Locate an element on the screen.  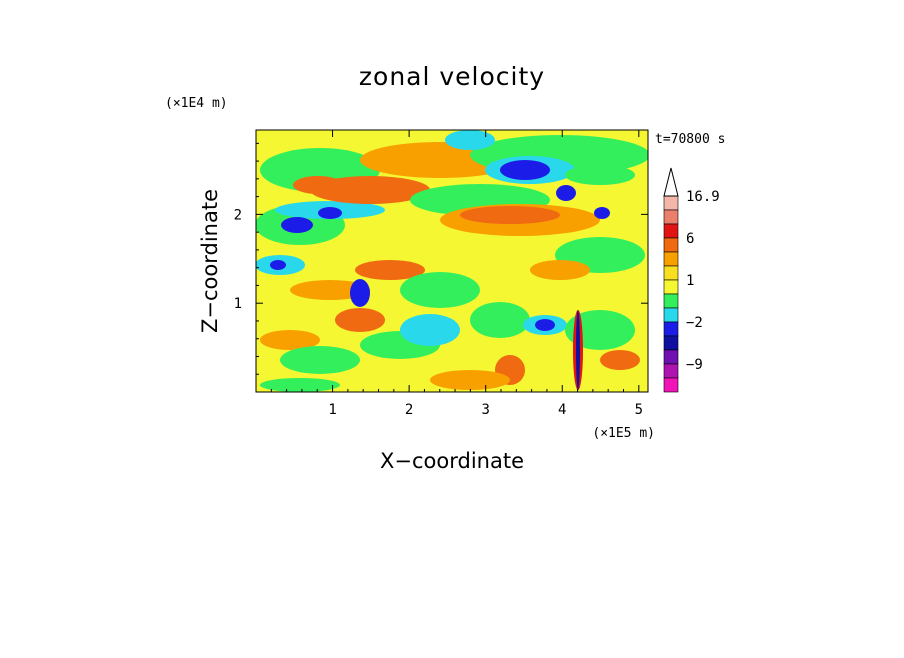
y-axis-unit: (×1E4 m) is located at coordinates (196, 103).